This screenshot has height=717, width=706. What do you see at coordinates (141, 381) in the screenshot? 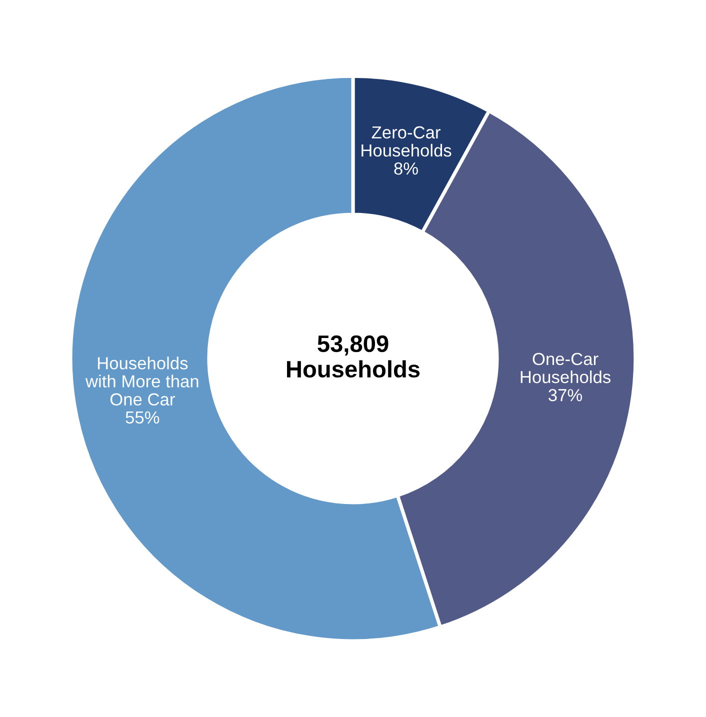
I see `slice-label: Households with More than One Car` at bounding box center [141, 381].